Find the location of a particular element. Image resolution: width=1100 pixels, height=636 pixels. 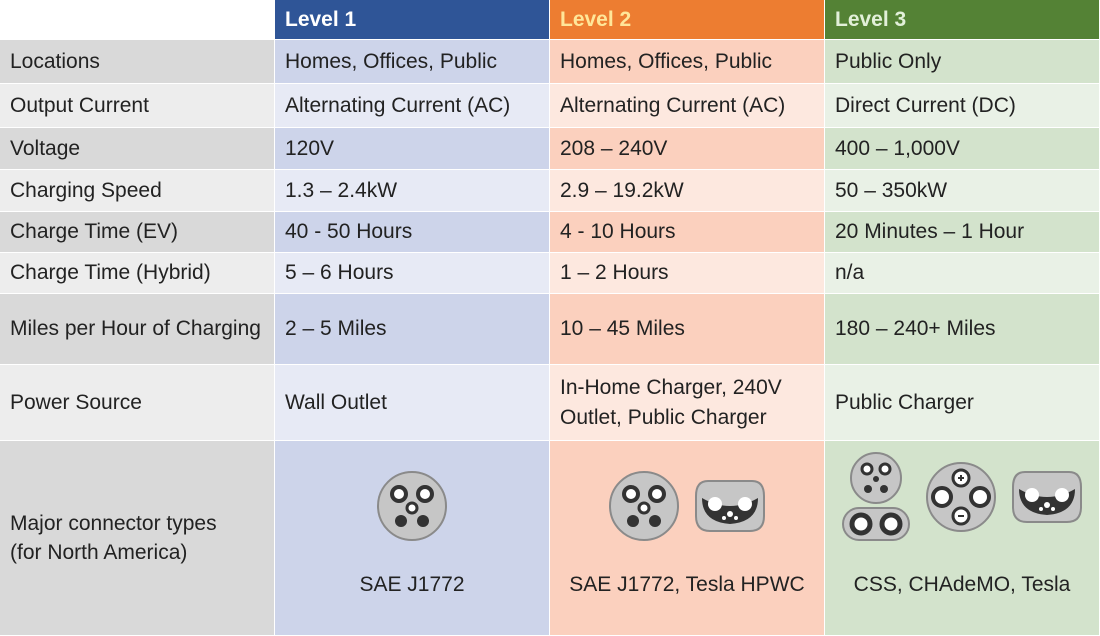

row-label-cell: Locations is located at coordinates (137, 62).